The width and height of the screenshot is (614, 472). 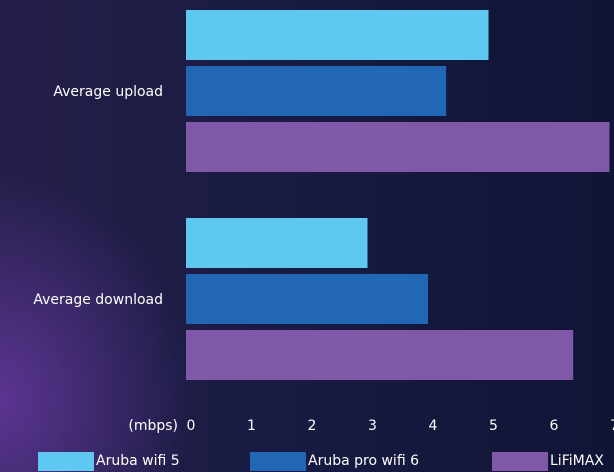 What do you see at coordinates (153, 426) in the screenshot?
I see `x-axis-unit-label: (mbps)` at bounding box center [153, 426].